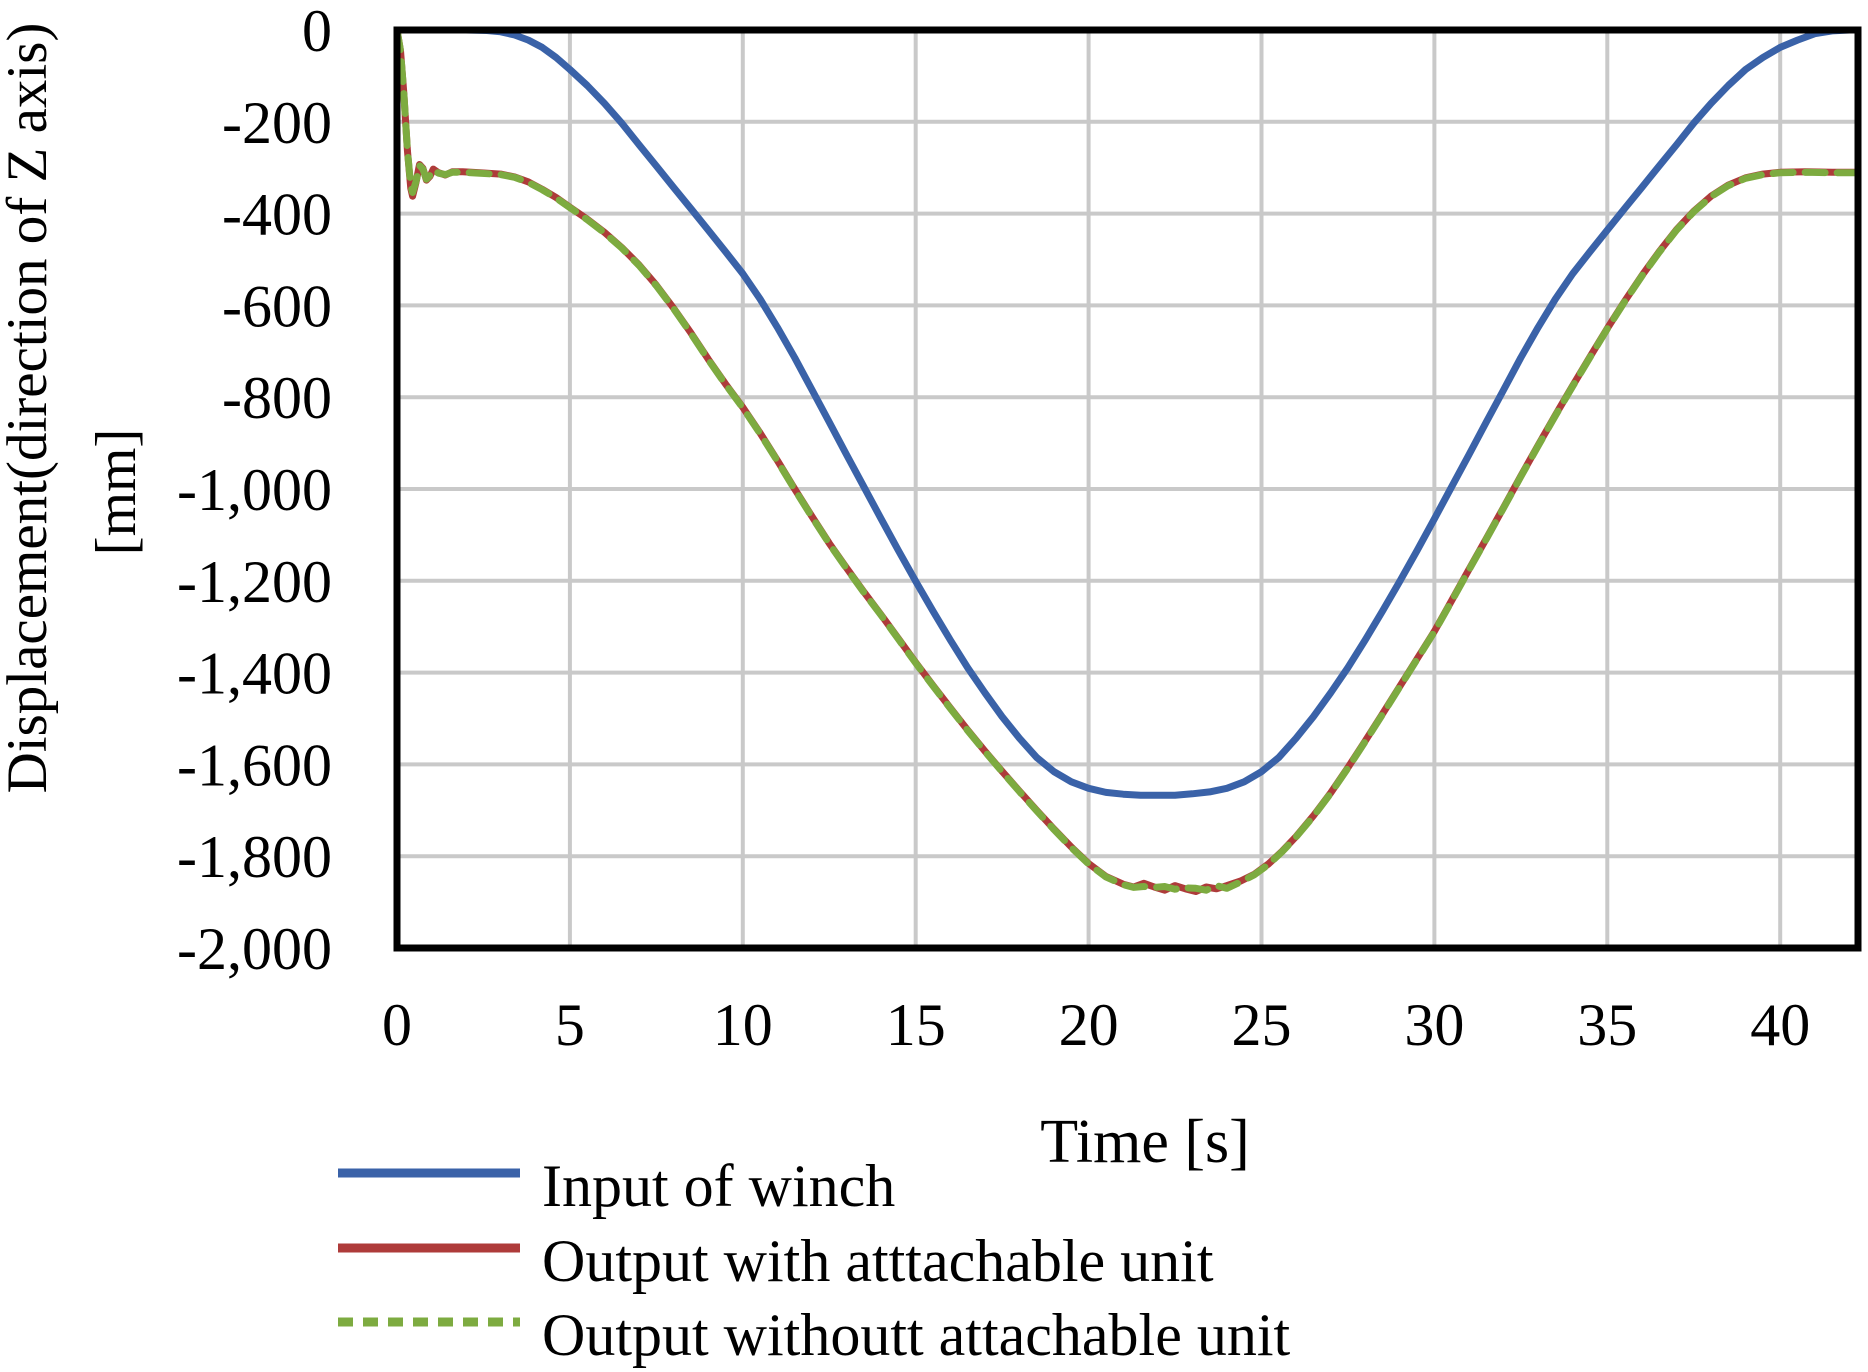 The height and width of the screenshot is (1372, 1868). Describe the element at coordinates (1261, 1025) in the screenshot. I see `x-tick-label-25: 25` at that location.